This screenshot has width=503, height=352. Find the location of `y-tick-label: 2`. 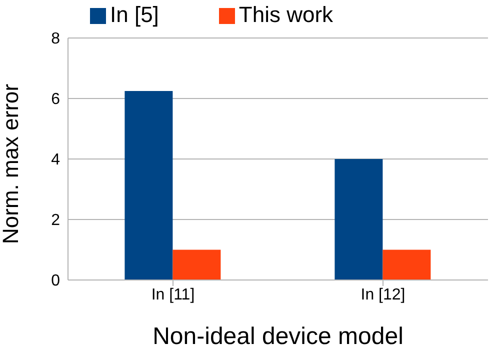

y-tick-label: 2 is located at coordinates (55, 221).